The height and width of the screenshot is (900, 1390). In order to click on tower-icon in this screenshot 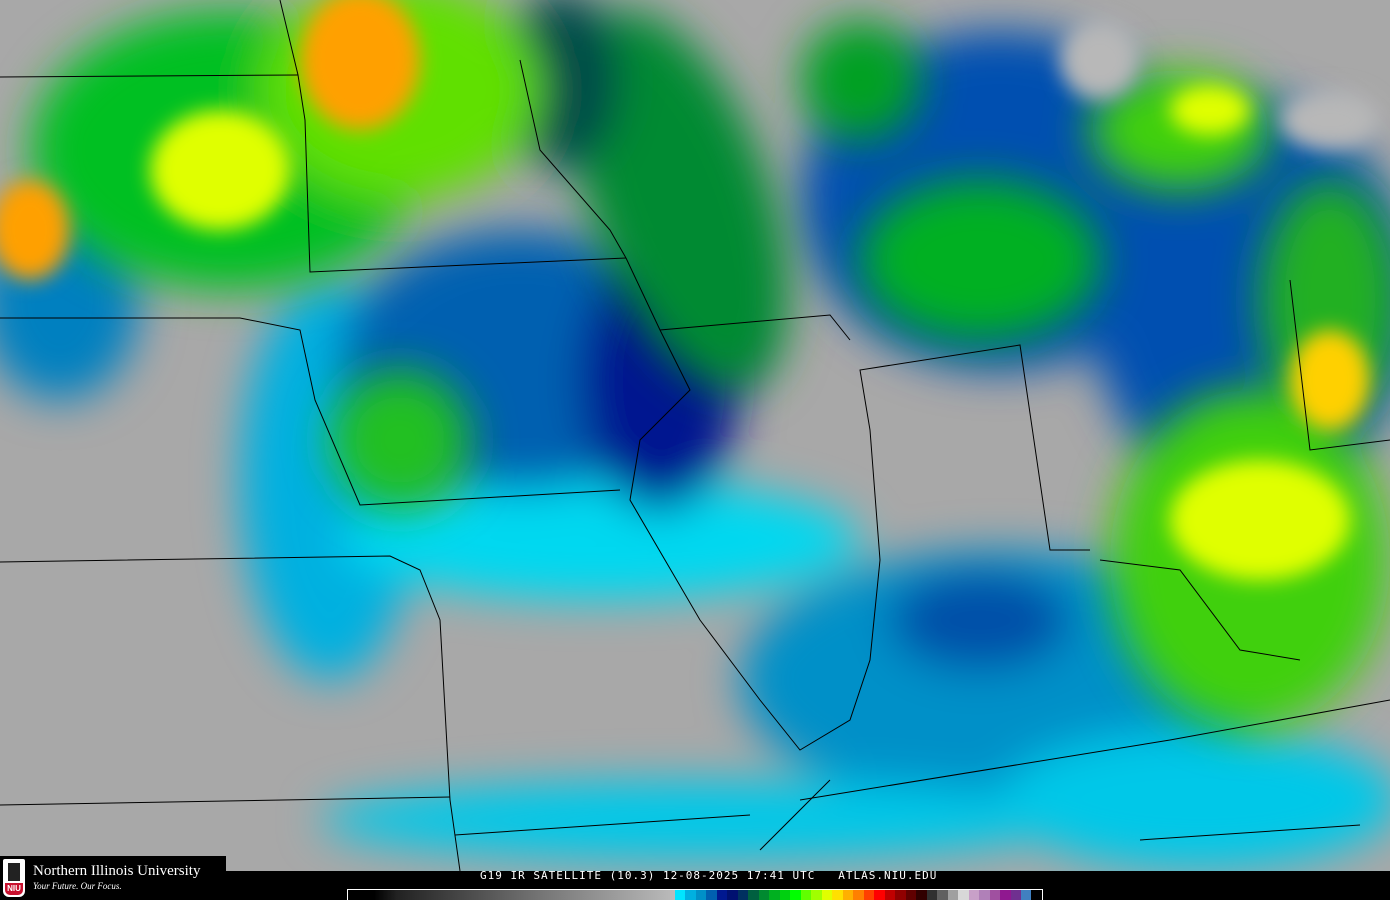, I will do `click(14, 872)`.